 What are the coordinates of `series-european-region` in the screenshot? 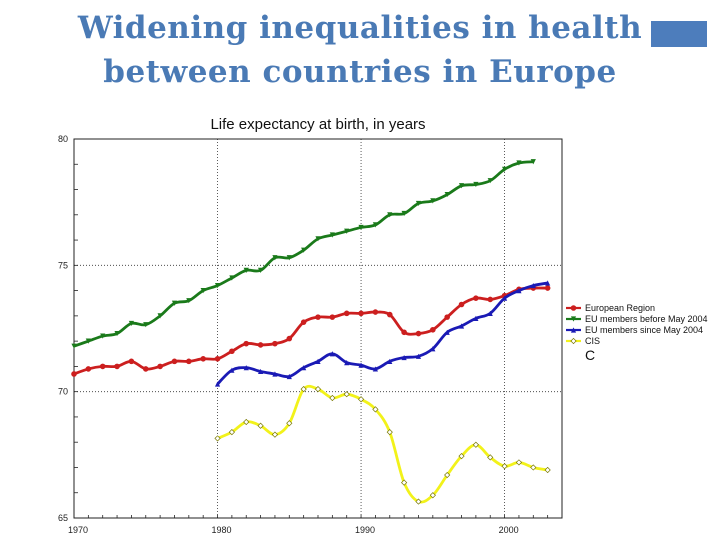 It's located at (311, 331).